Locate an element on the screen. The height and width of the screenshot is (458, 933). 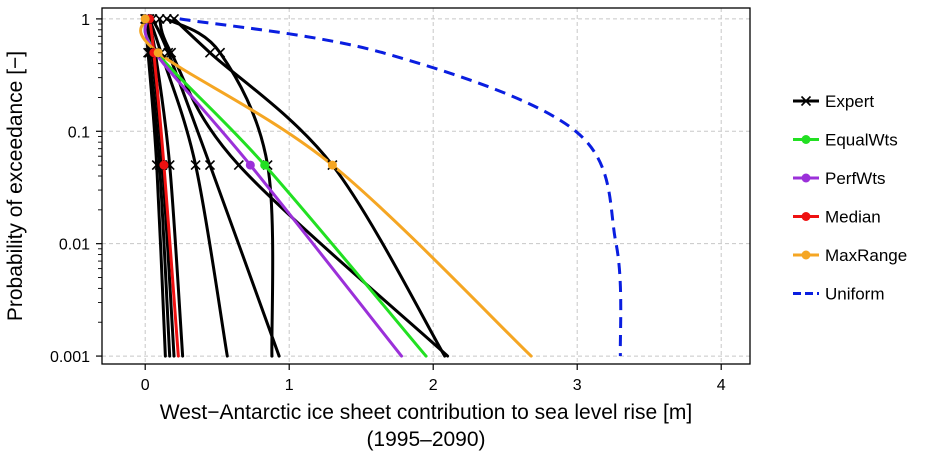
point-marker-median is located at coordinates (164, 165).